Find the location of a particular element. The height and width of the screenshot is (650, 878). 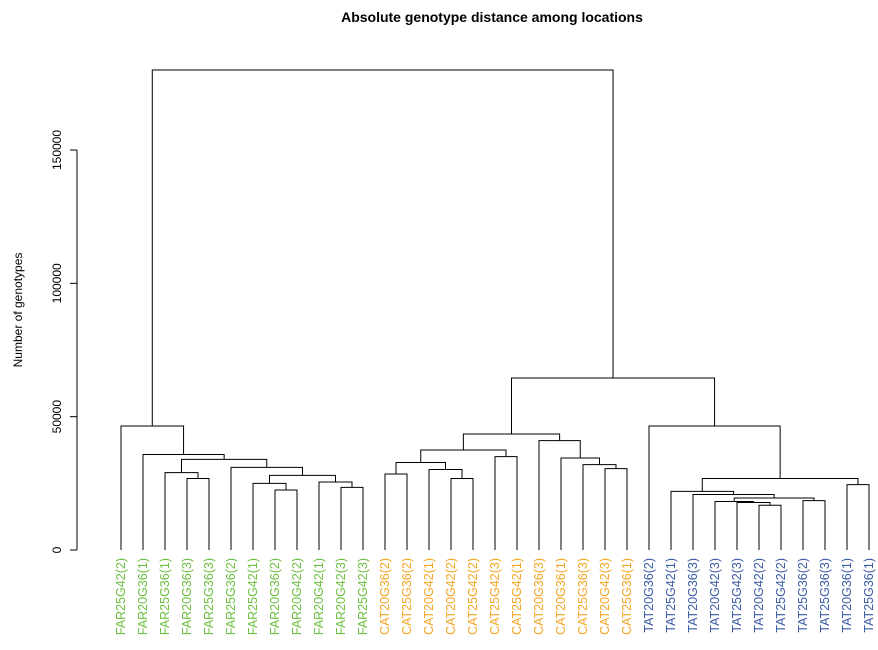

y-tick-label: 50000 is located at coordinates (57, 417).